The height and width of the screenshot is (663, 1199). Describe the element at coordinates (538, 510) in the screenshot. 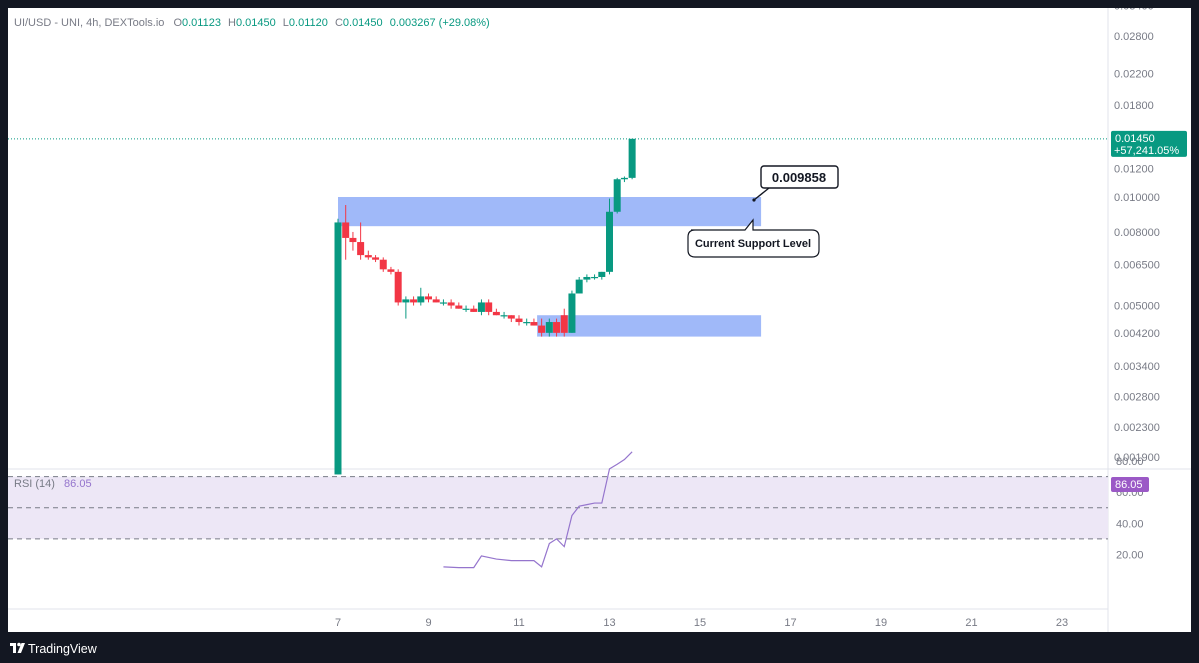

I see `rsi-line` at that location.